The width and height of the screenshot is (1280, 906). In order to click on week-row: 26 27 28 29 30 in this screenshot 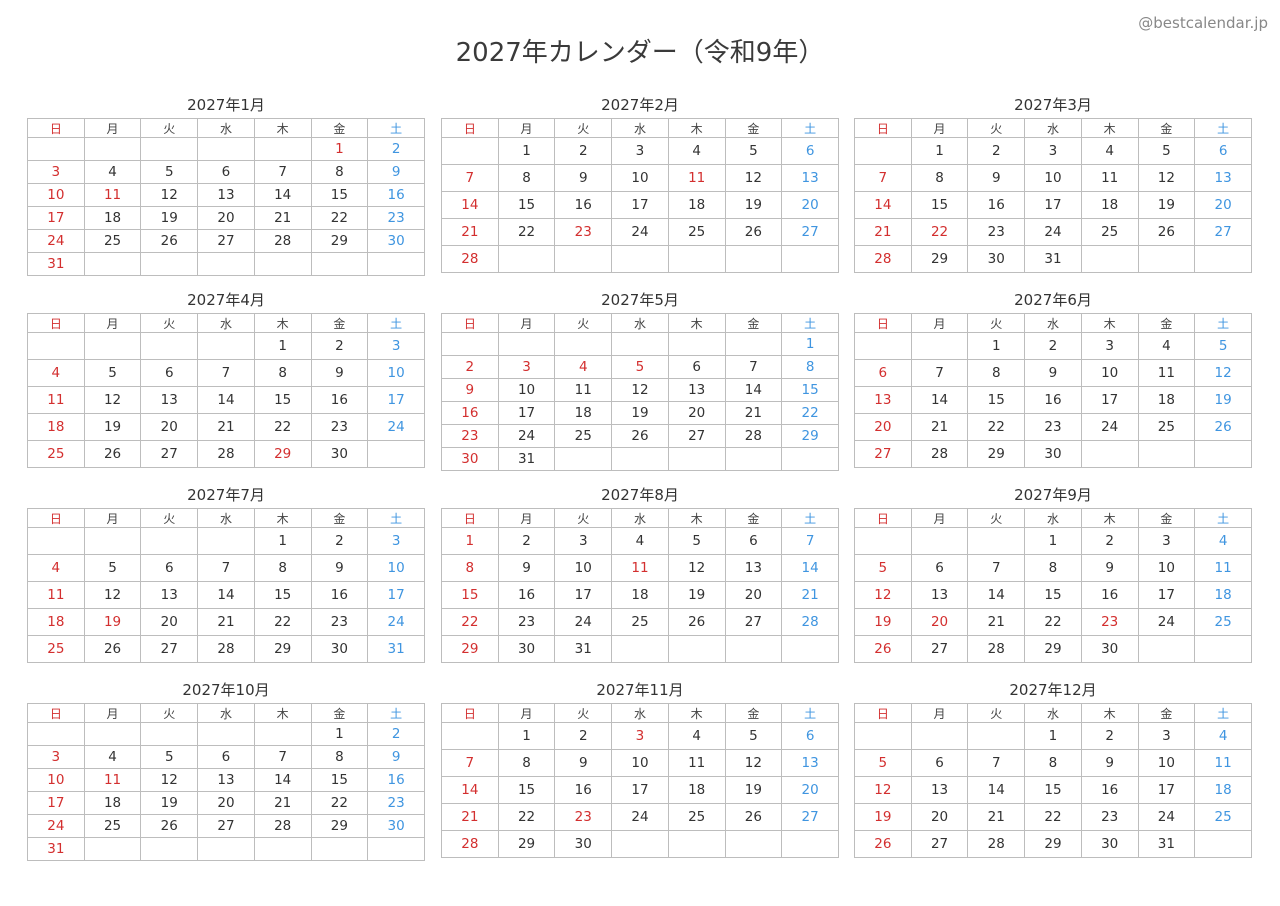, I will do `click(1053, 649)`.